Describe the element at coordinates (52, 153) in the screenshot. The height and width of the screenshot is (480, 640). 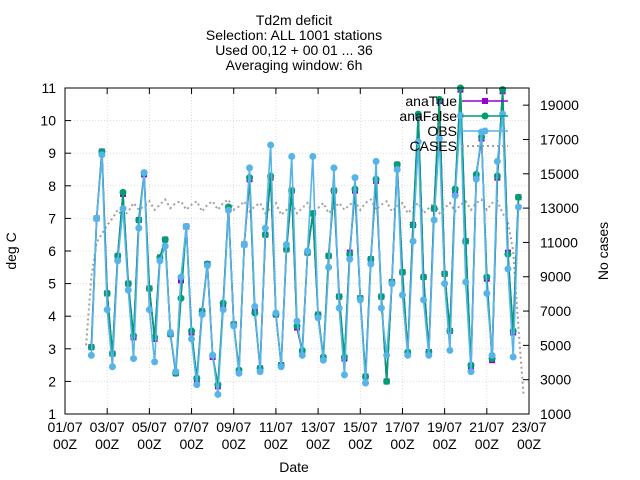
I see `y-tick-label: 9` at that location.